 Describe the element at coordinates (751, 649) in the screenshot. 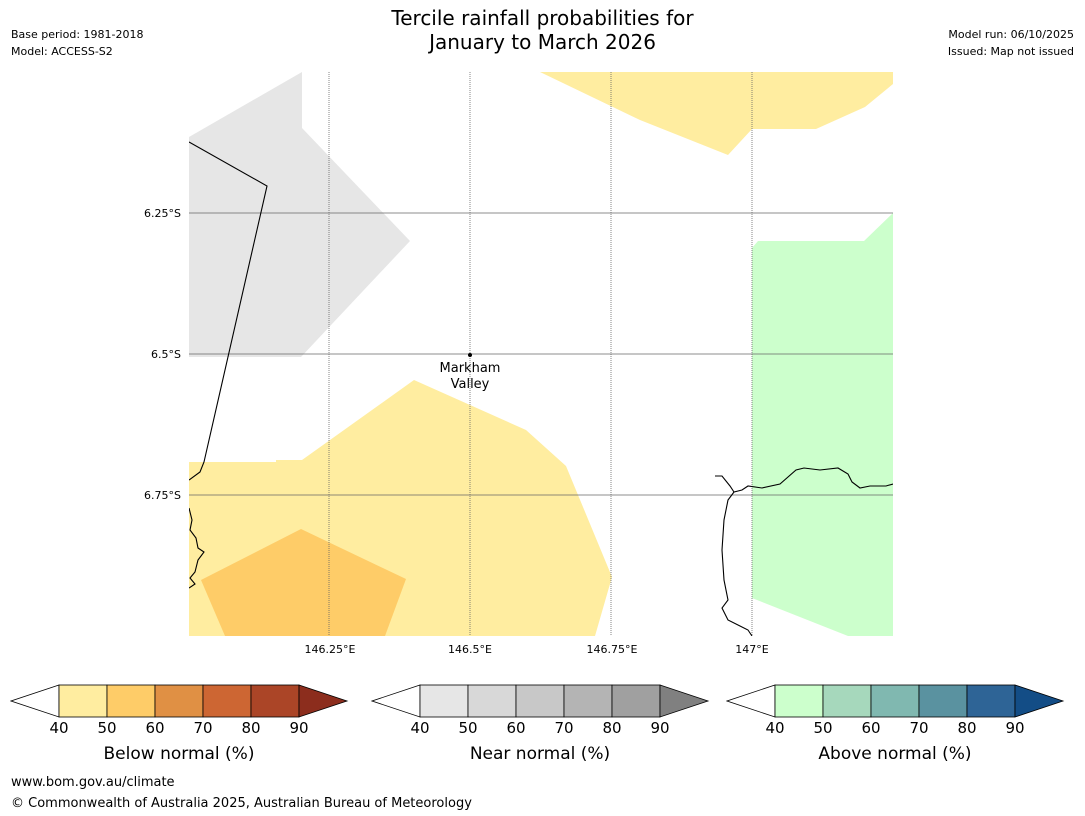

I see `lon-label-147: 147°E` at that location.